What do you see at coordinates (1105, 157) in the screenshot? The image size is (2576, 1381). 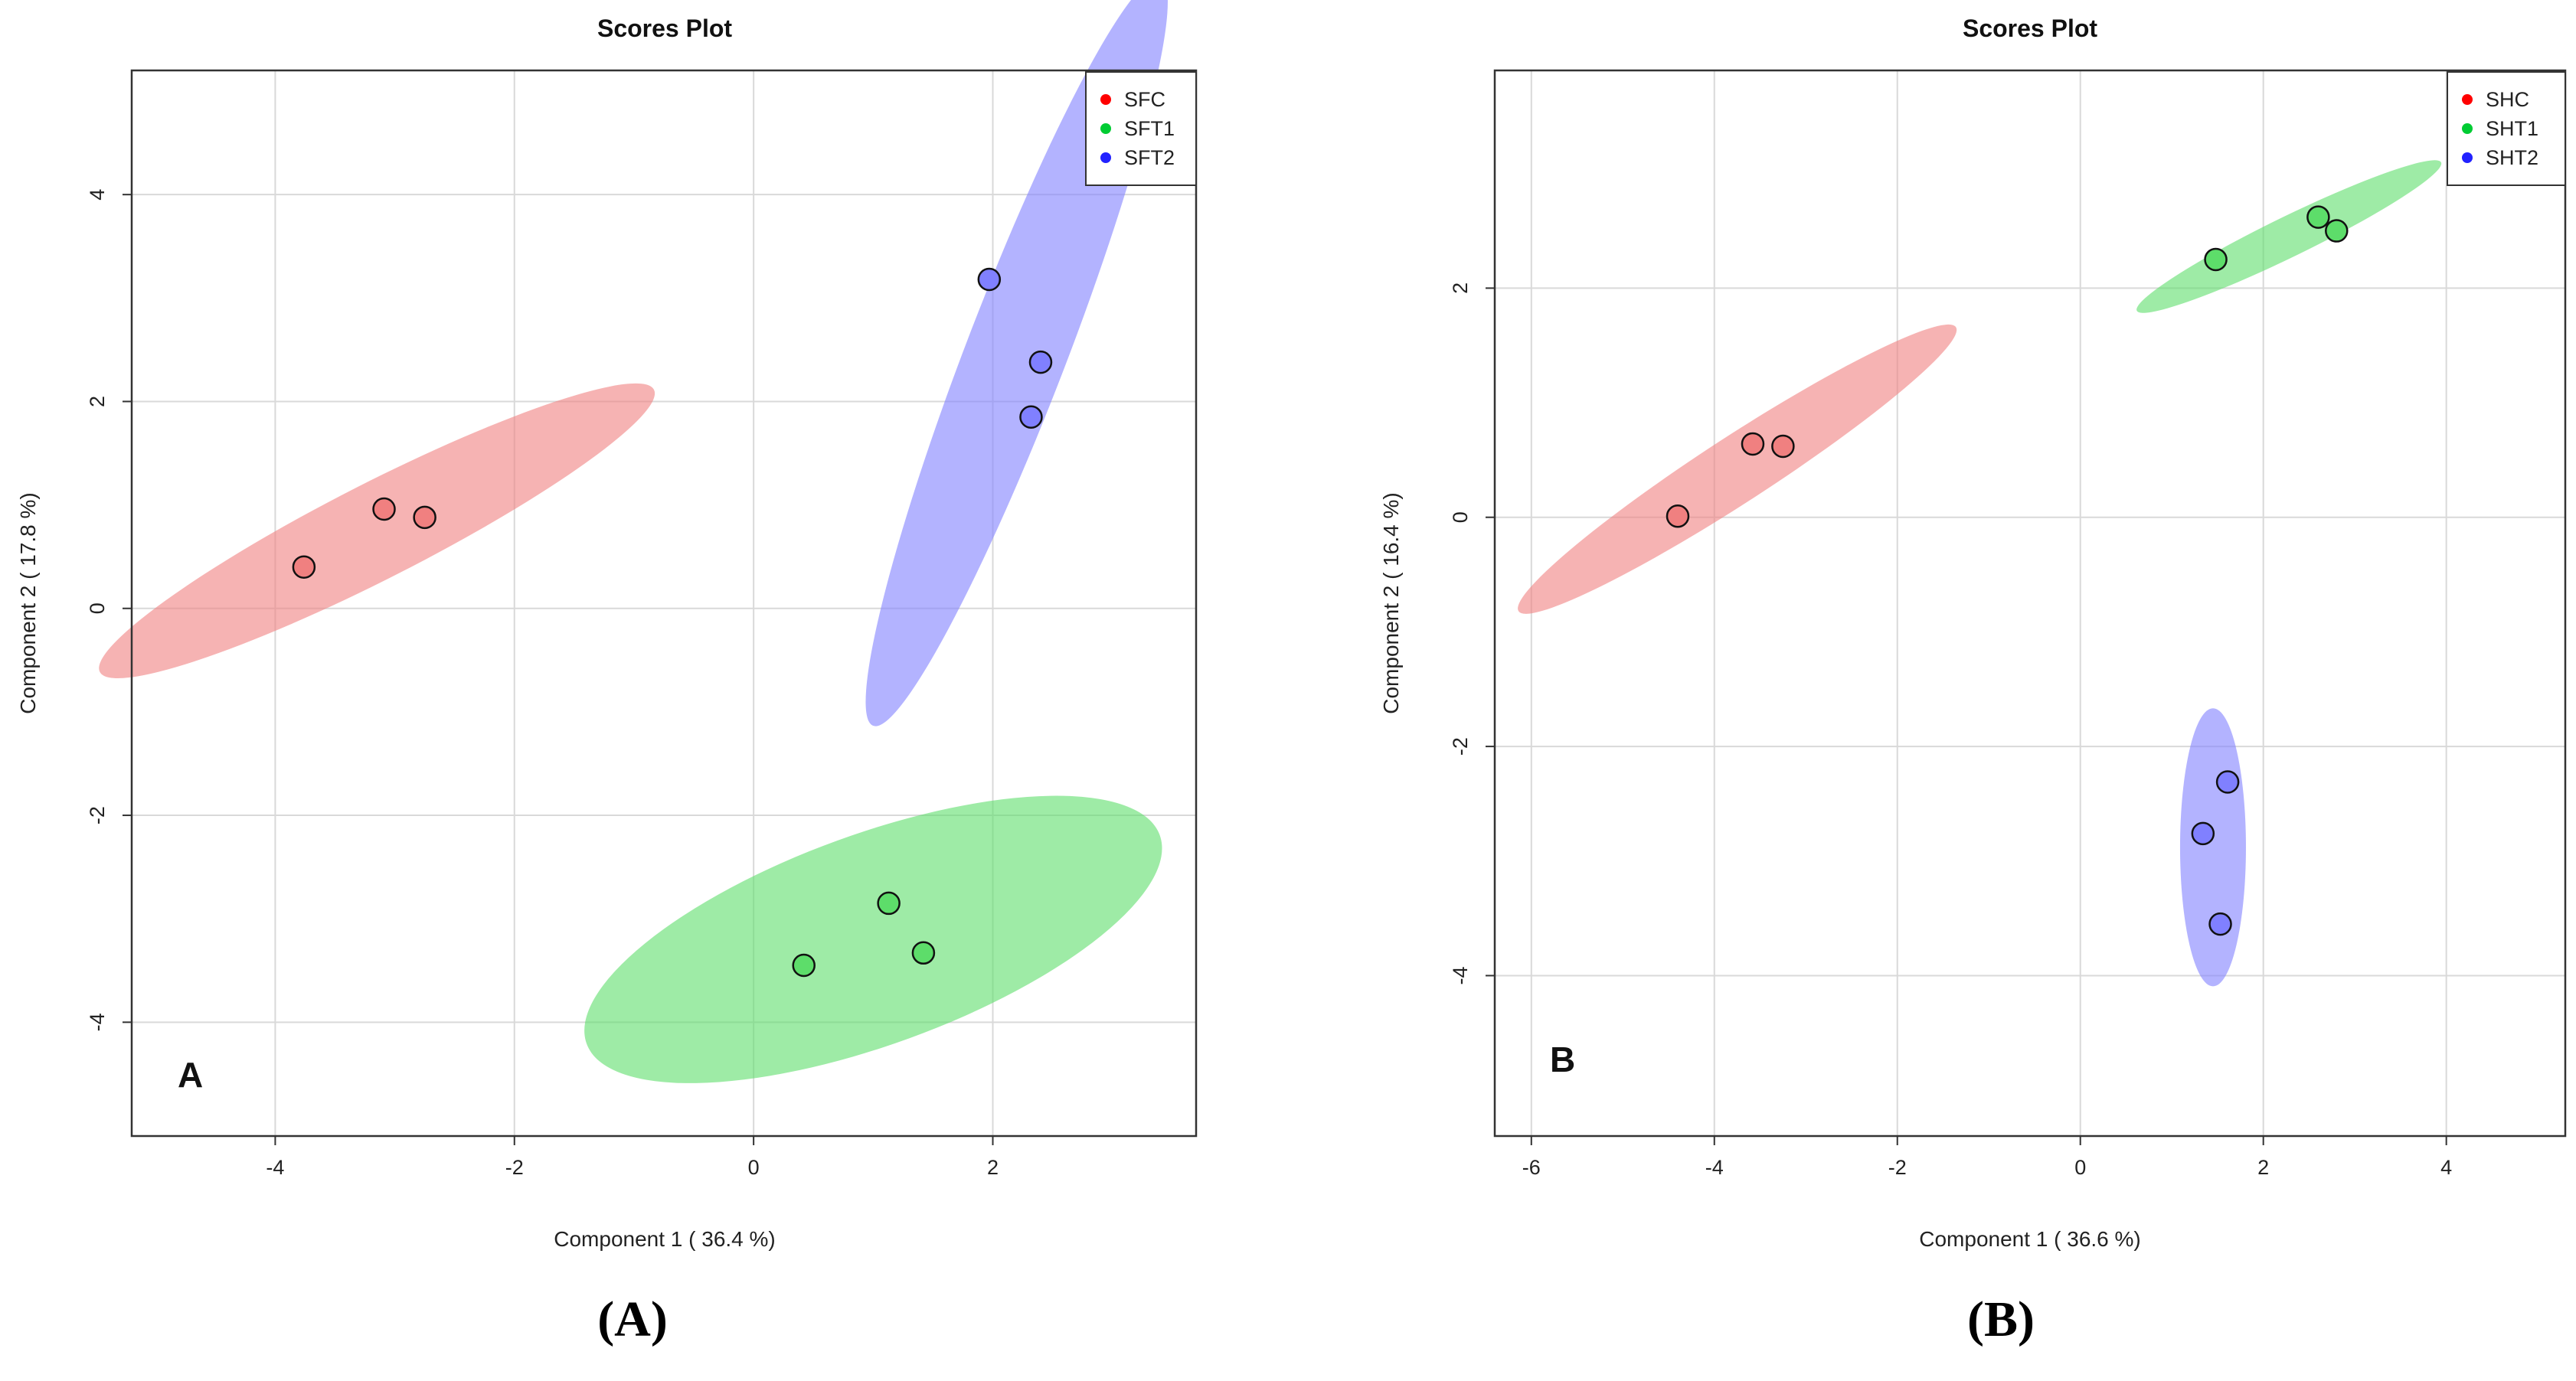 I see `legend-swatch-sft2` at bounding box center [1105, 157].